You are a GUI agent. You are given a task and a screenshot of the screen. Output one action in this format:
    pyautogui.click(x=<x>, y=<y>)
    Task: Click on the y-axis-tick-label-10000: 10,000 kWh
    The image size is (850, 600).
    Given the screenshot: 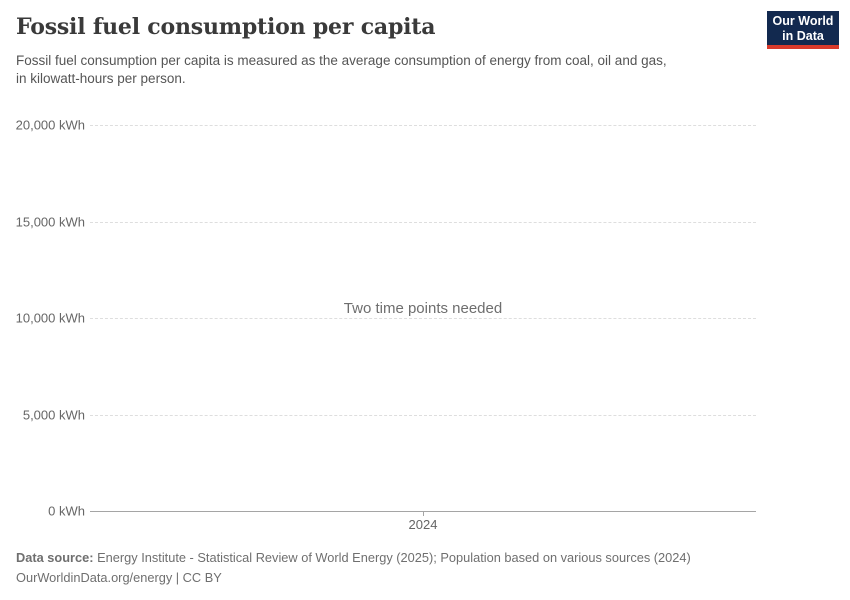 What is the action you would take?
    pyautogui.click(x=50, y=318)
    